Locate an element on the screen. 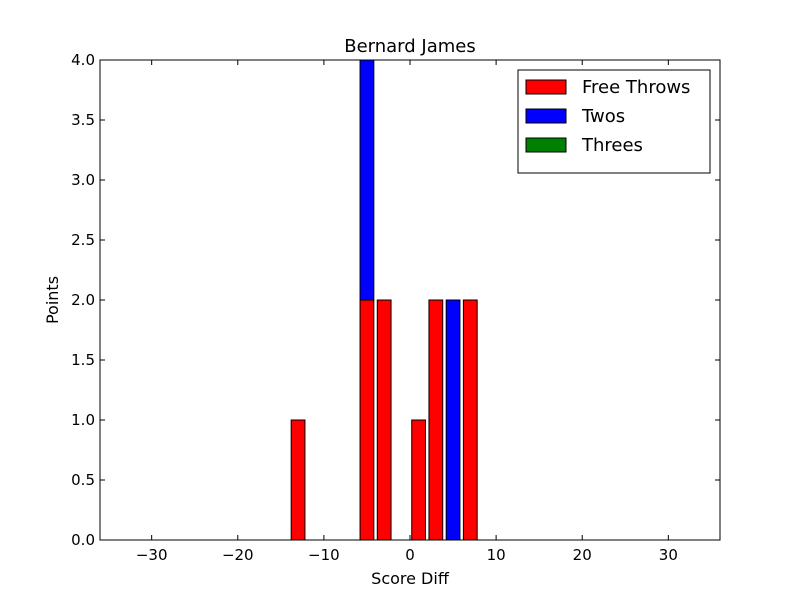  x-tick-label: −30 is located at coordinates (152, 555).